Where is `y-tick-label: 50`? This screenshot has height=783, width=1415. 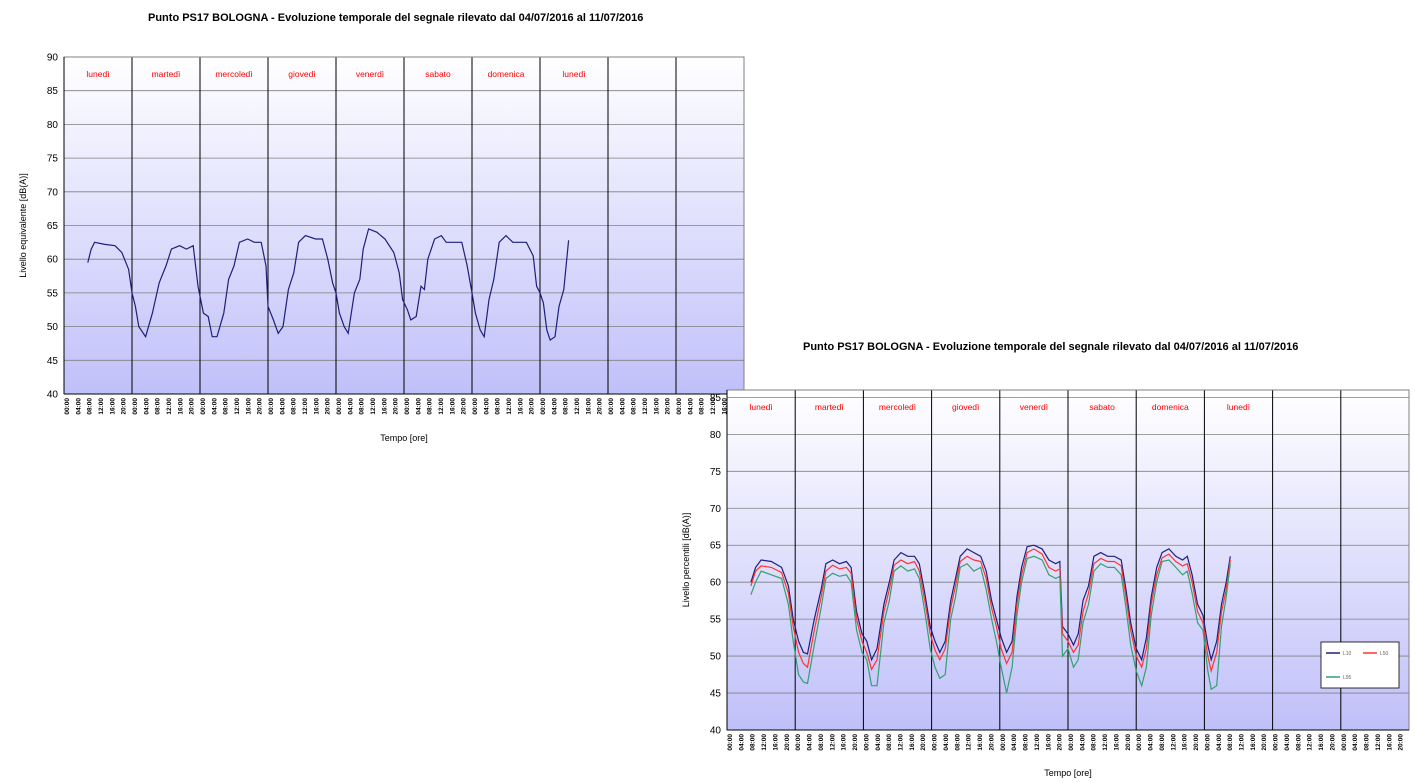 y-tick-label: 50 is located at coordinates (716, 657).